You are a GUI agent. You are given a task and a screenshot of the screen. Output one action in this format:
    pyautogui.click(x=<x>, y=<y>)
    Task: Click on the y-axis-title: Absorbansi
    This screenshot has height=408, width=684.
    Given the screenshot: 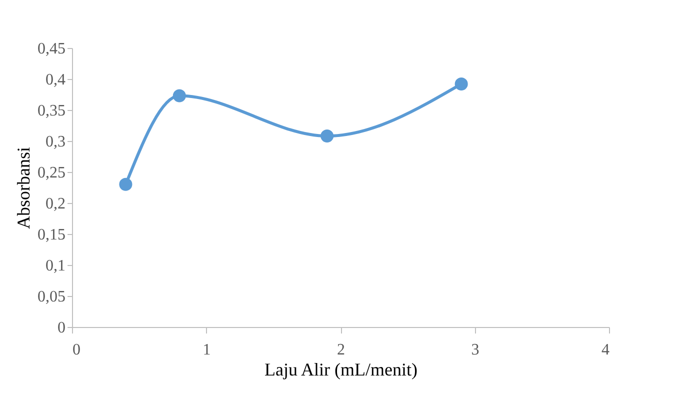 What is the action you would take?
    pyautogui.click(x=24, y=188)
    